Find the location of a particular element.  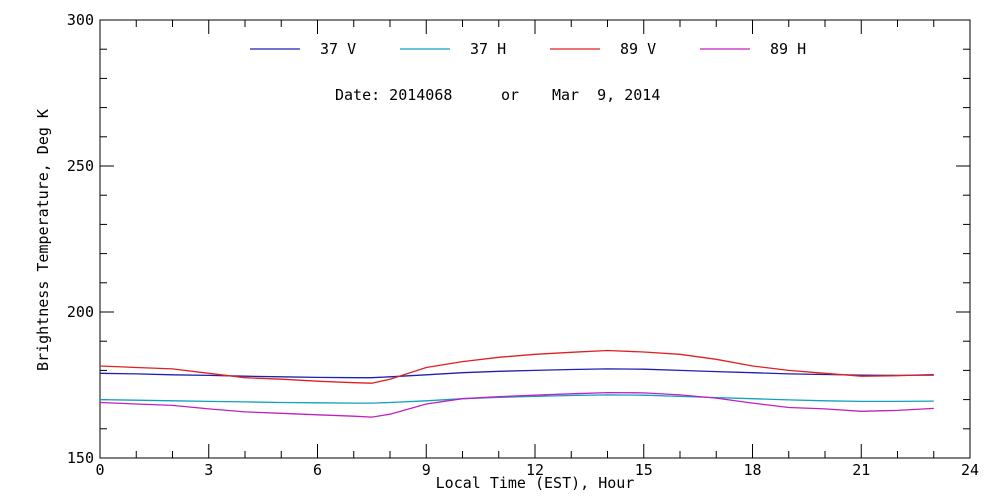

x-tick-label: 15 is located at coordinates (644, 470).